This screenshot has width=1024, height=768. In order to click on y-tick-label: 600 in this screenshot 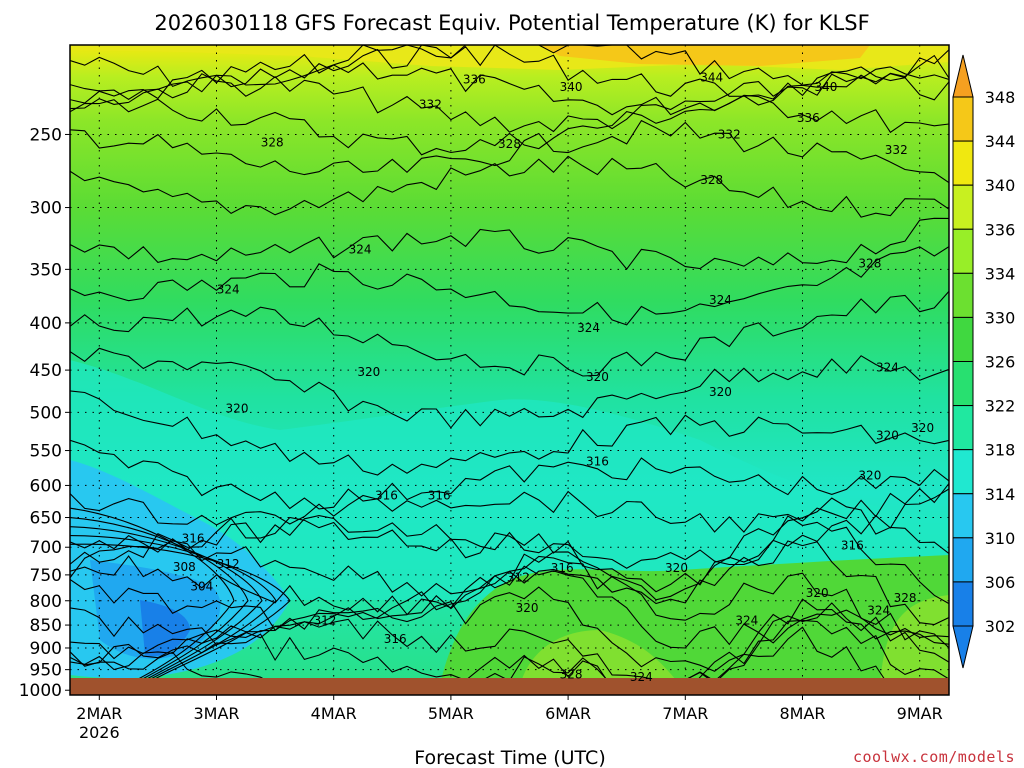, I will do `click(46, 486)`.